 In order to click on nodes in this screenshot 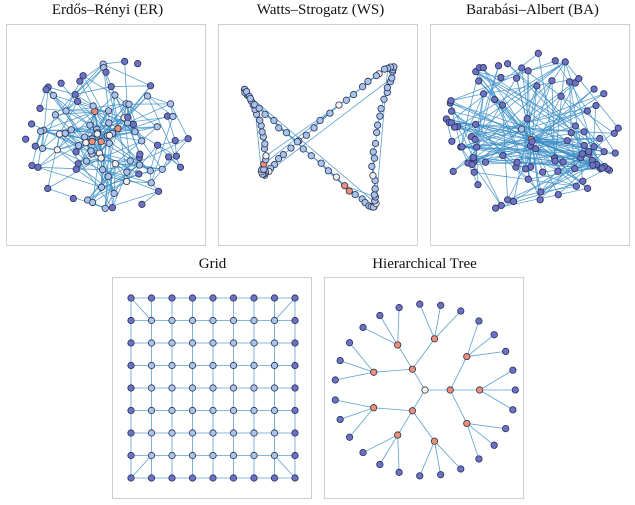, I will do `click(425, 390)`.